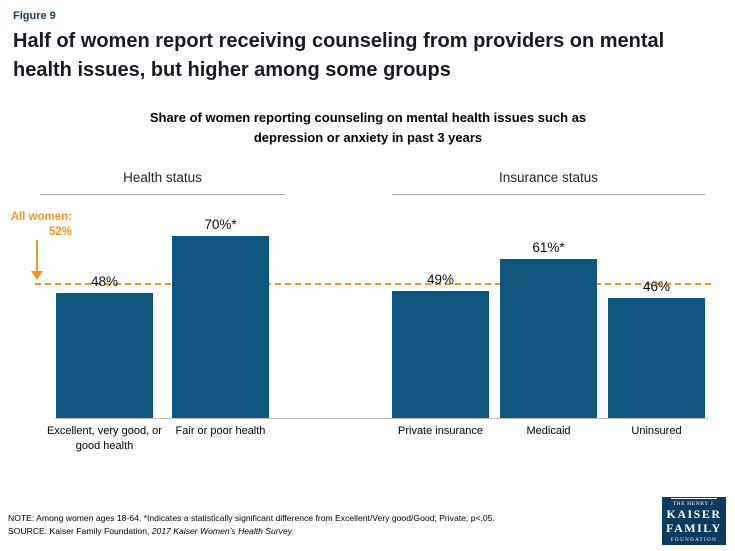 The height and width of the screenshot is (551, 735). What do you see at coordinates (694, 504) in the screenshot?
I see `logo-line1: THE HENRY J.` at bounding box center [694, 504].